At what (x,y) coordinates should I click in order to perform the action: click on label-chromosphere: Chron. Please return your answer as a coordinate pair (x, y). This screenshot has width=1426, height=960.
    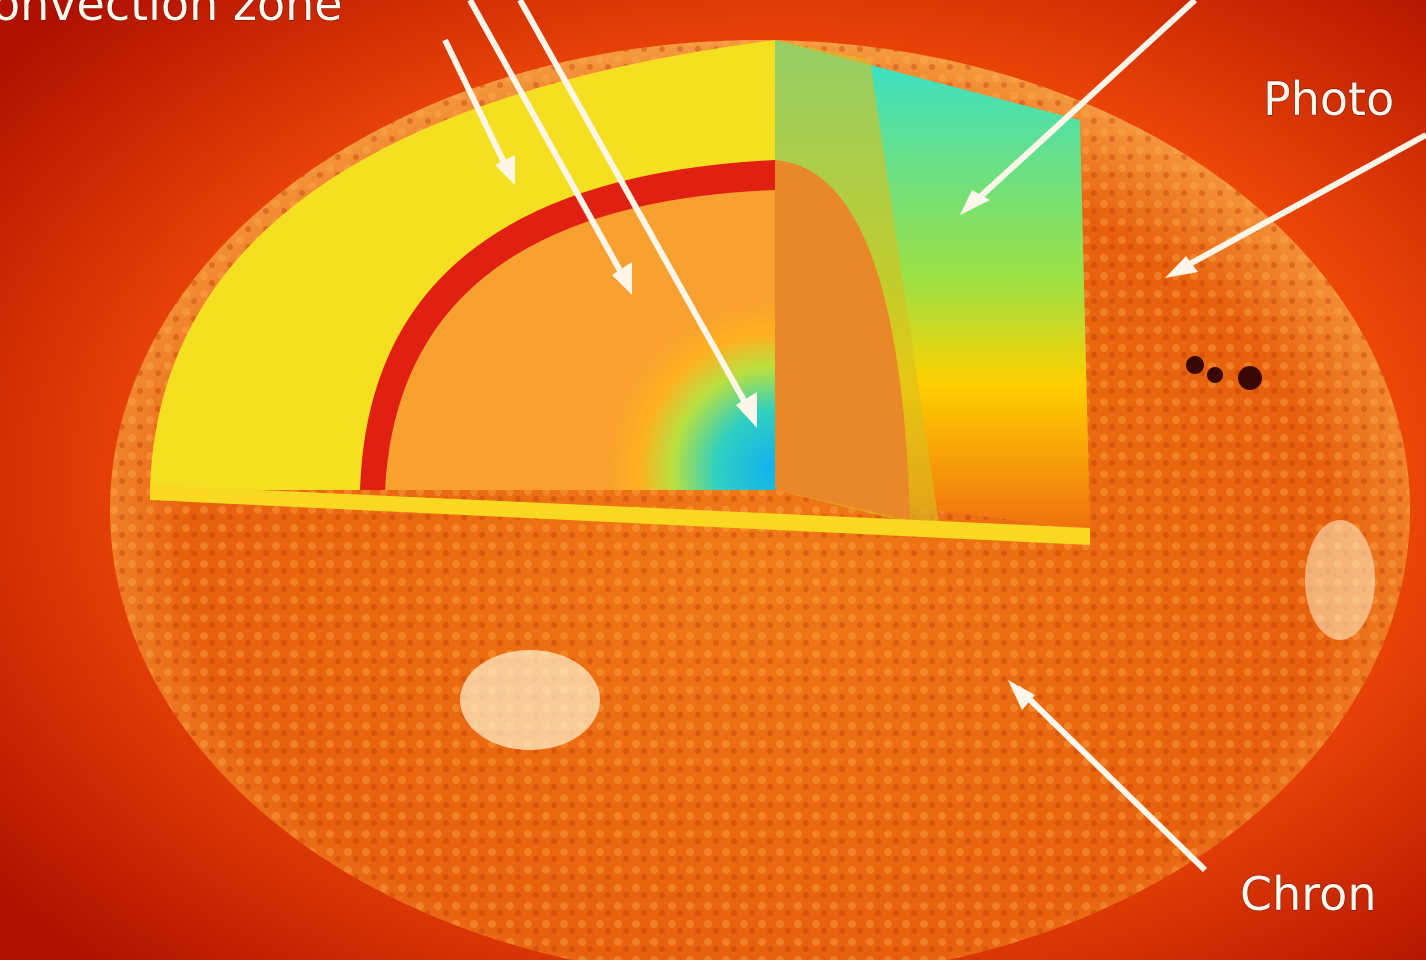
    Looking at the image, I should click on (1308, 894).